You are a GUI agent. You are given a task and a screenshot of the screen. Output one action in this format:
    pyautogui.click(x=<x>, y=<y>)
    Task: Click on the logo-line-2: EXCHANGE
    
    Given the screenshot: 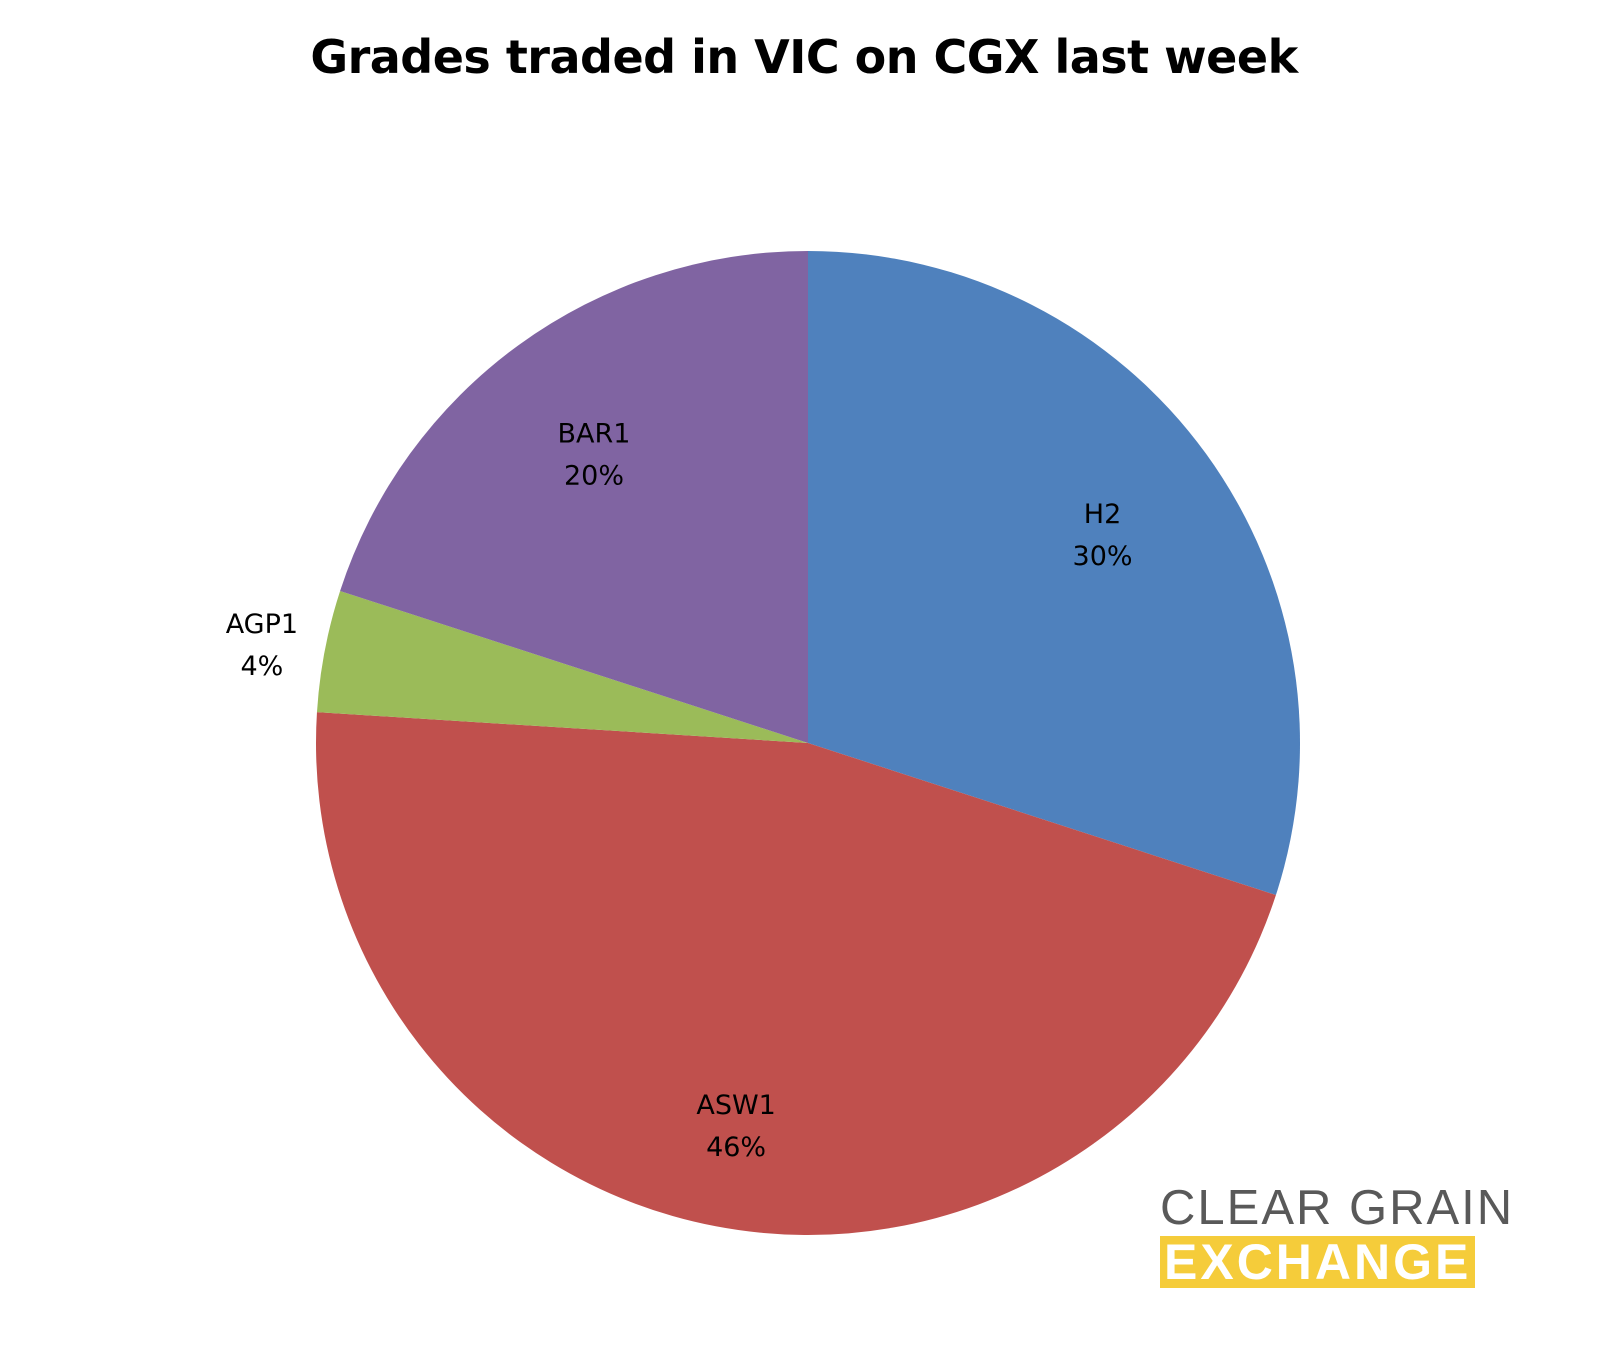 What is the action you would take?
    pyautogui.click(x=1318, y=1262)
    